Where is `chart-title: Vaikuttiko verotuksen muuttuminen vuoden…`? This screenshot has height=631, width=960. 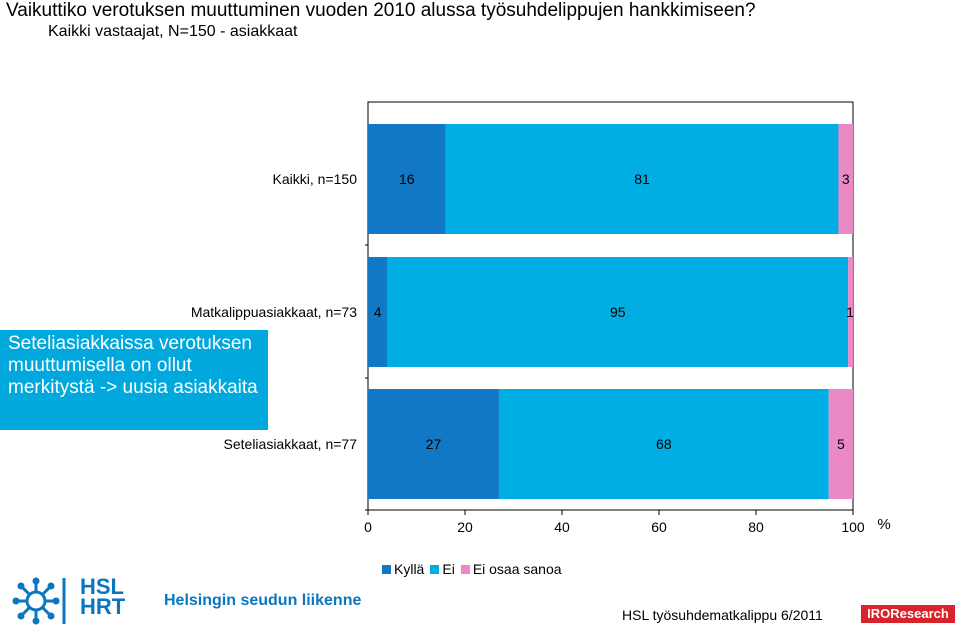
chart-title: Vaikuttiko verotuksen muuttuminen vuoden… is located at coordinates (381, 10).